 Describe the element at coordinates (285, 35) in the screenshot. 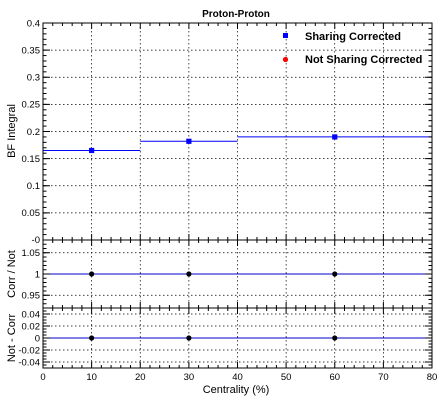

I see `legend-marker-sharing-corrected` at that location.